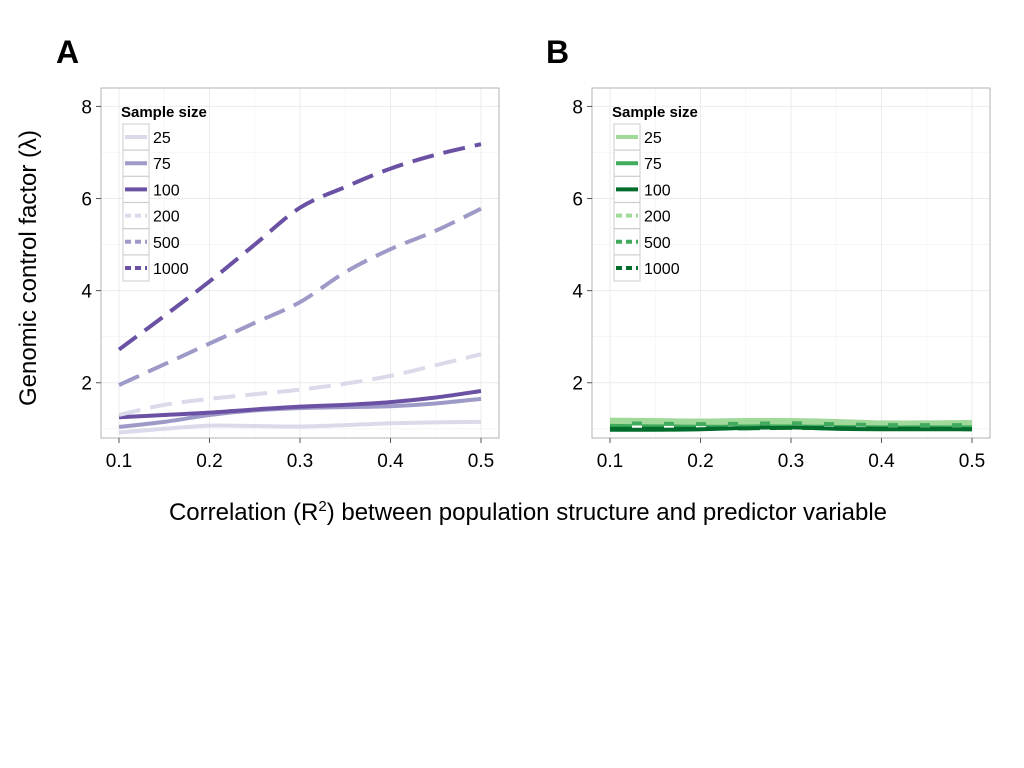  I want to click on x-axis-title-sup: 2, so click(322, 506).